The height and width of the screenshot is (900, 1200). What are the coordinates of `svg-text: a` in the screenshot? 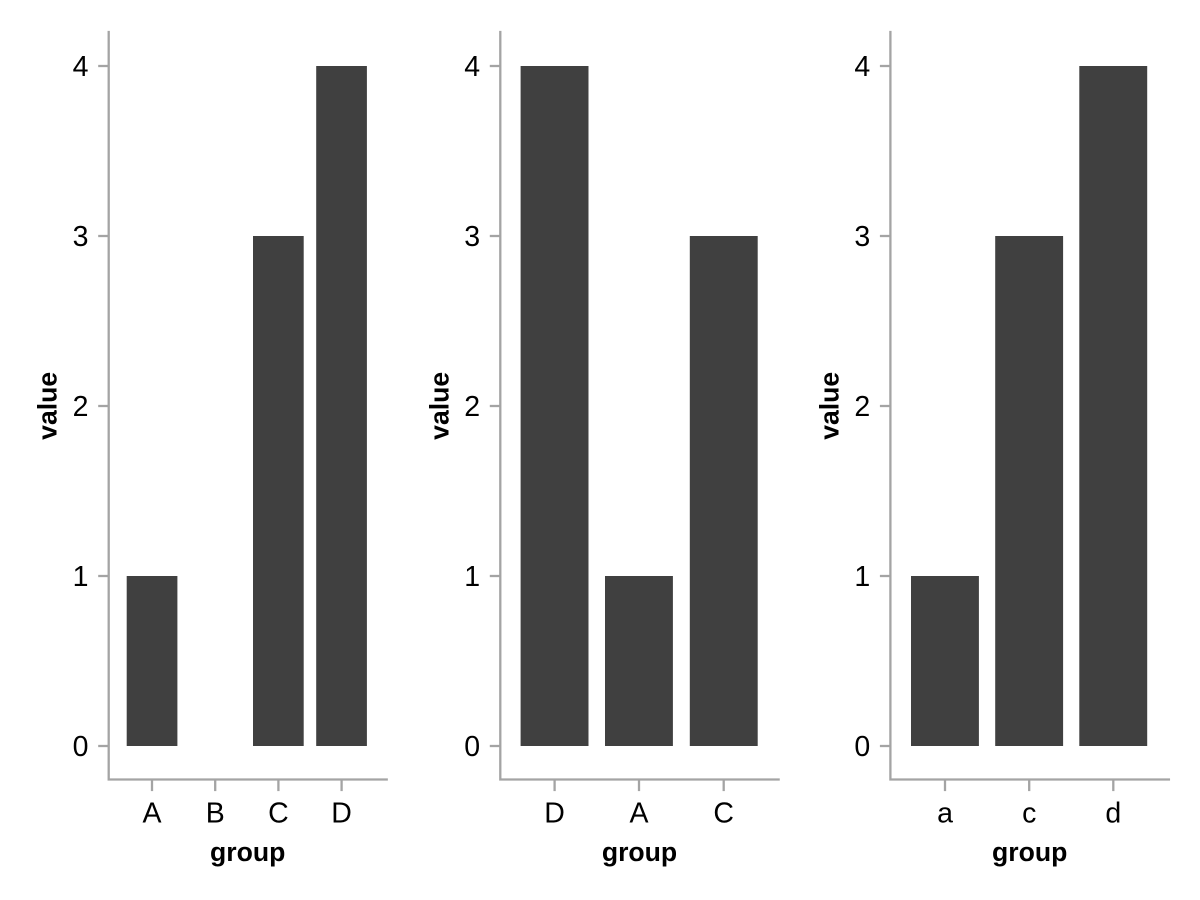 It's located at (945, 814).